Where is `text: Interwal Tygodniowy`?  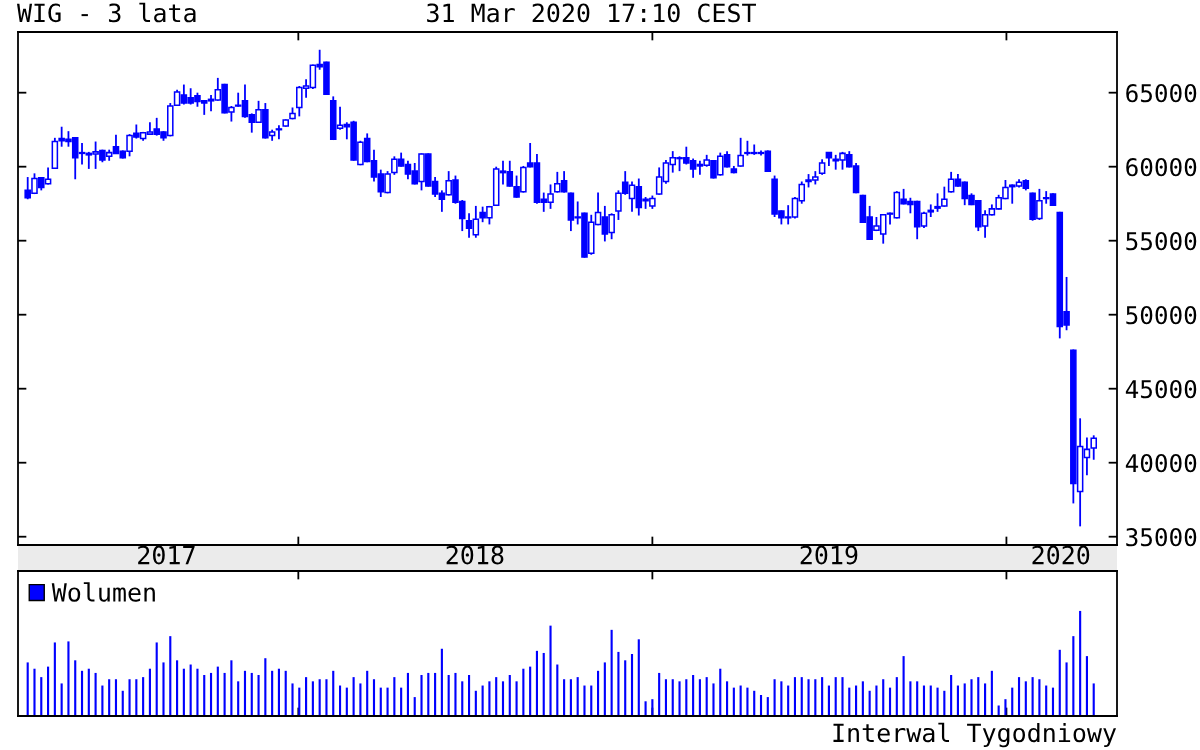 text: Interwal Tygodniowy is located at coordinates (975, 735).